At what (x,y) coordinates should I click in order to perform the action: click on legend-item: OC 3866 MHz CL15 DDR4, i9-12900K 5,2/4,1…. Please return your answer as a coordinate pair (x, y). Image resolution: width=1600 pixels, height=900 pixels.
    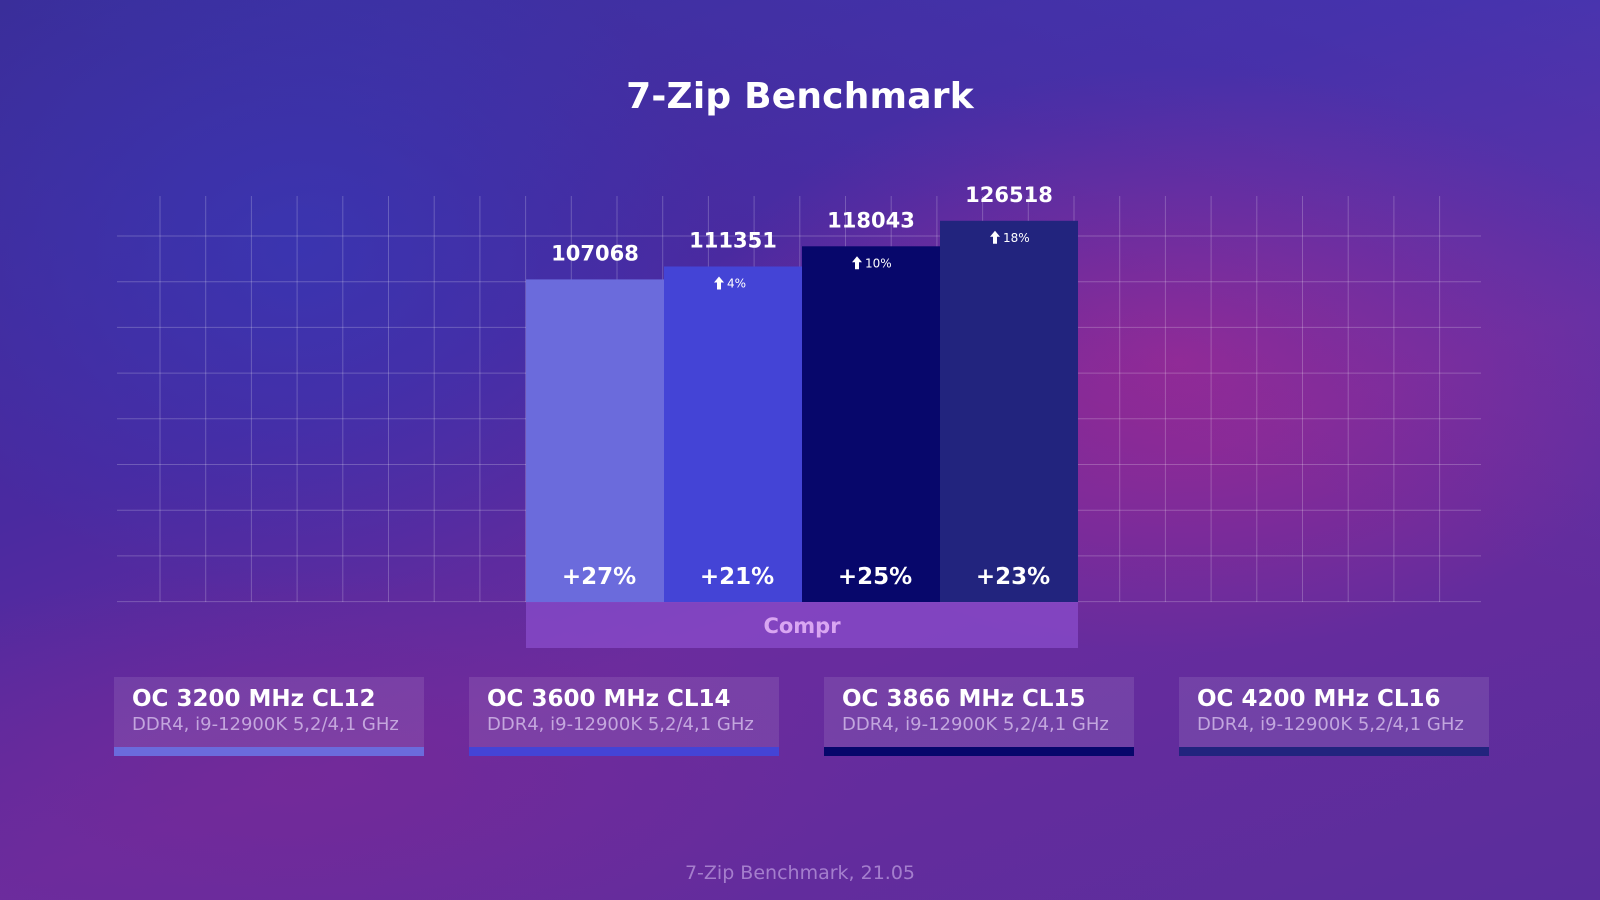
    Looking at the image, I should click on (979, 716).